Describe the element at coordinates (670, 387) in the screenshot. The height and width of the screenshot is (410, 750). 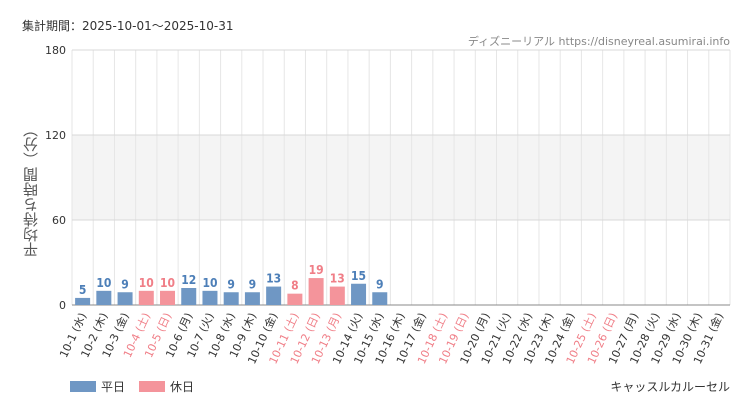
I see `attraction-name: キャッスルカルーセル` at that location.